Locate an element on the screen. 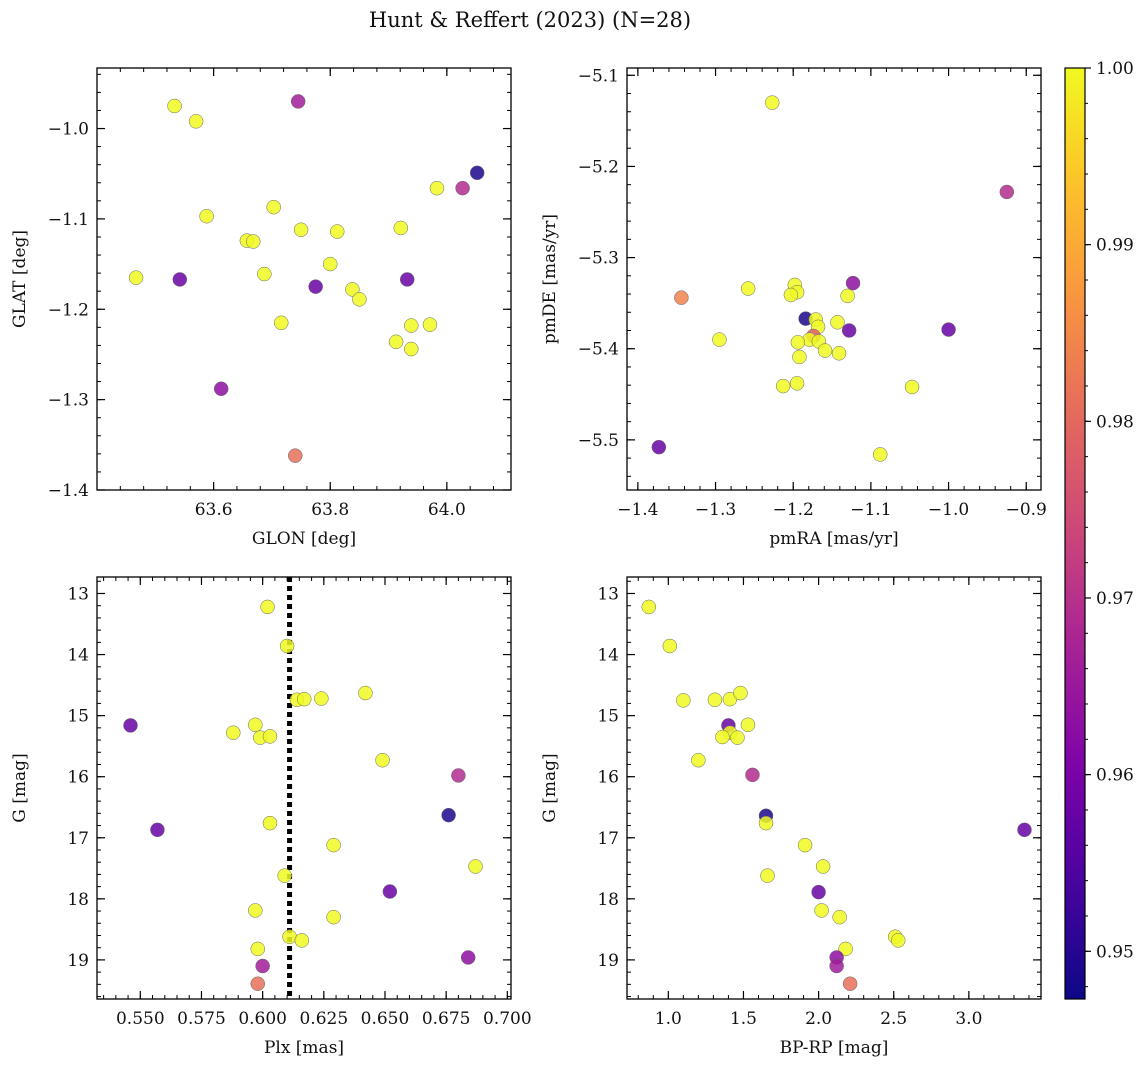 The width and height of the screenshot is (1148, 1067). x-tick-label: 2.5 is located at coordinates (893, 1019).